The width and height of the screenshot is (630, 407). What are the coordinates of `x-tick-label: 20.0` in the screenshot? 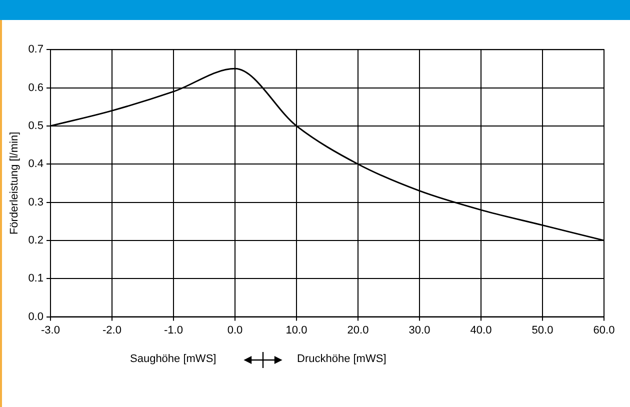 It's located at (358, 330).